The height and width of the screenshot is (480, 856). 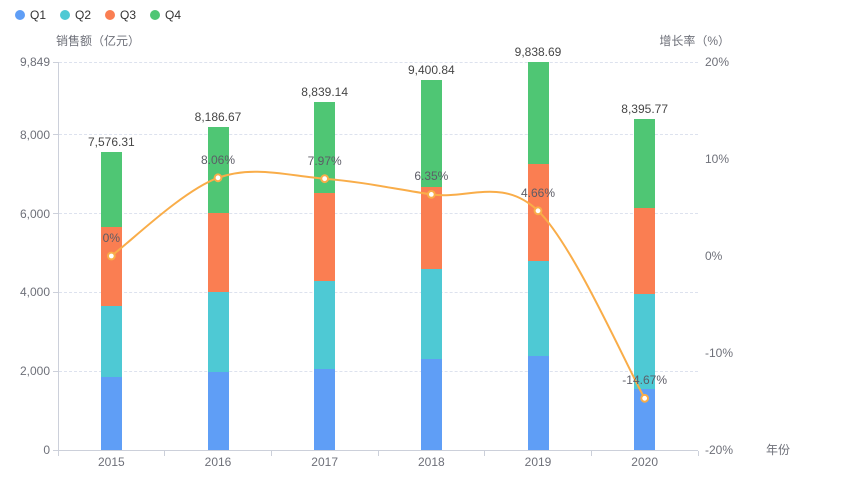 What do you see at coordinates (111, 413) in the screenshot?
I see `bar-segment-q1-2015` at bounding box center [111, 413].